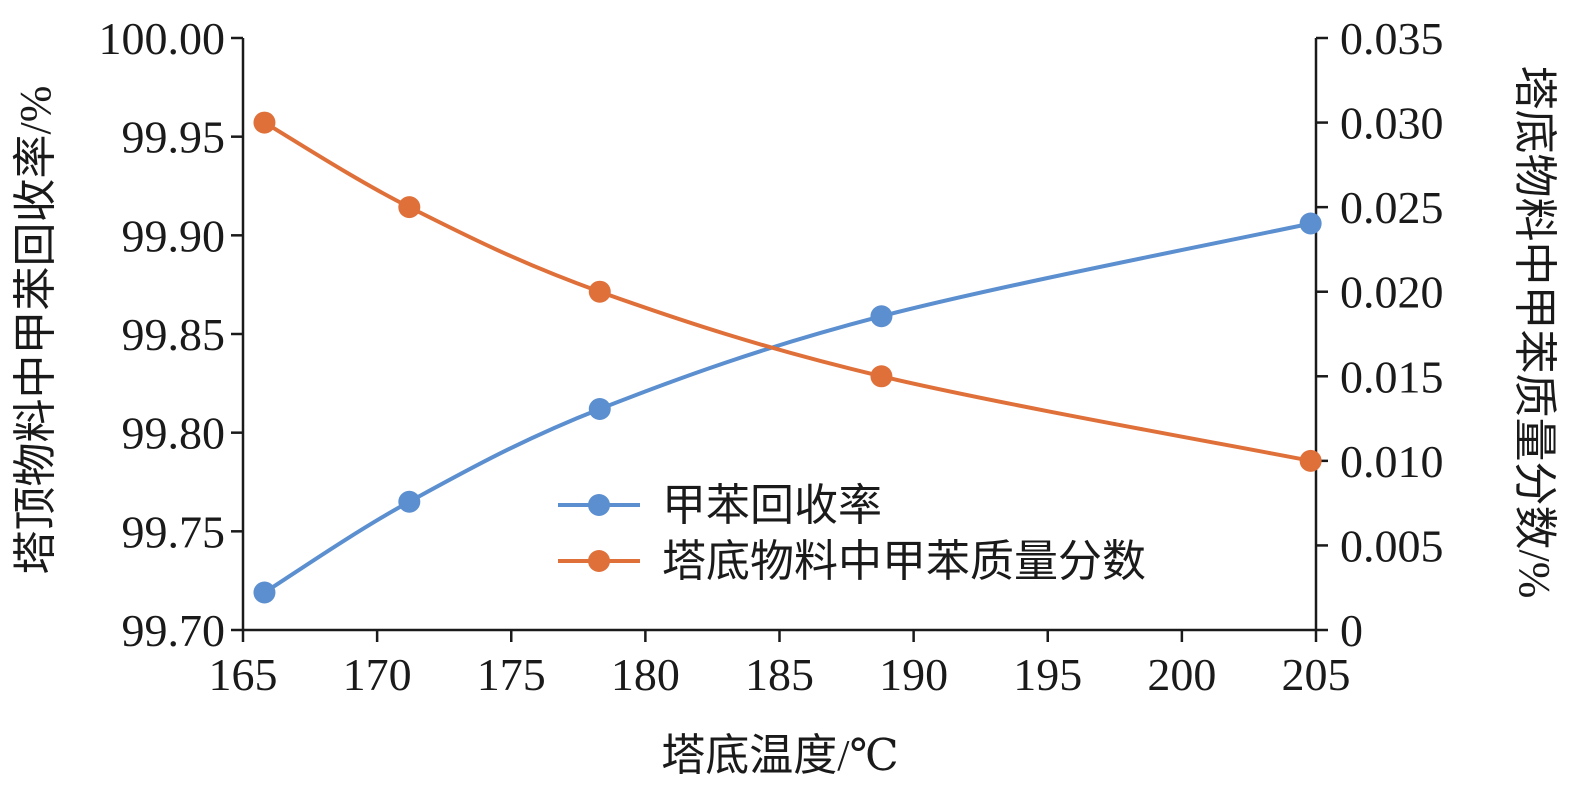 The height and width of the screenshot is (791, 1575). I want to click on x-tick-label: 205, so click(1316, 674).